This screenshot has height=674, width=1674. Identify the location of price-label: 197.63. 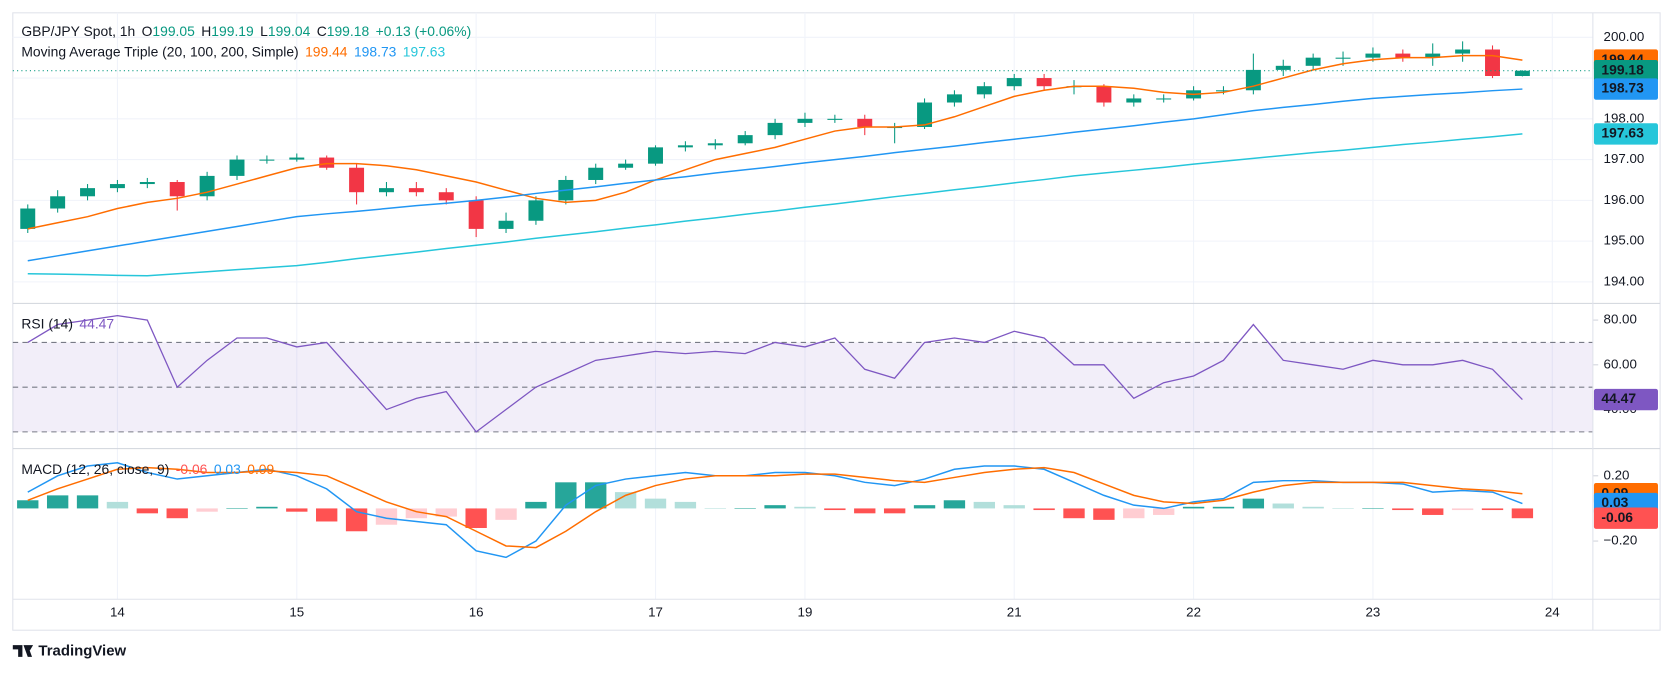
(1622, 133).